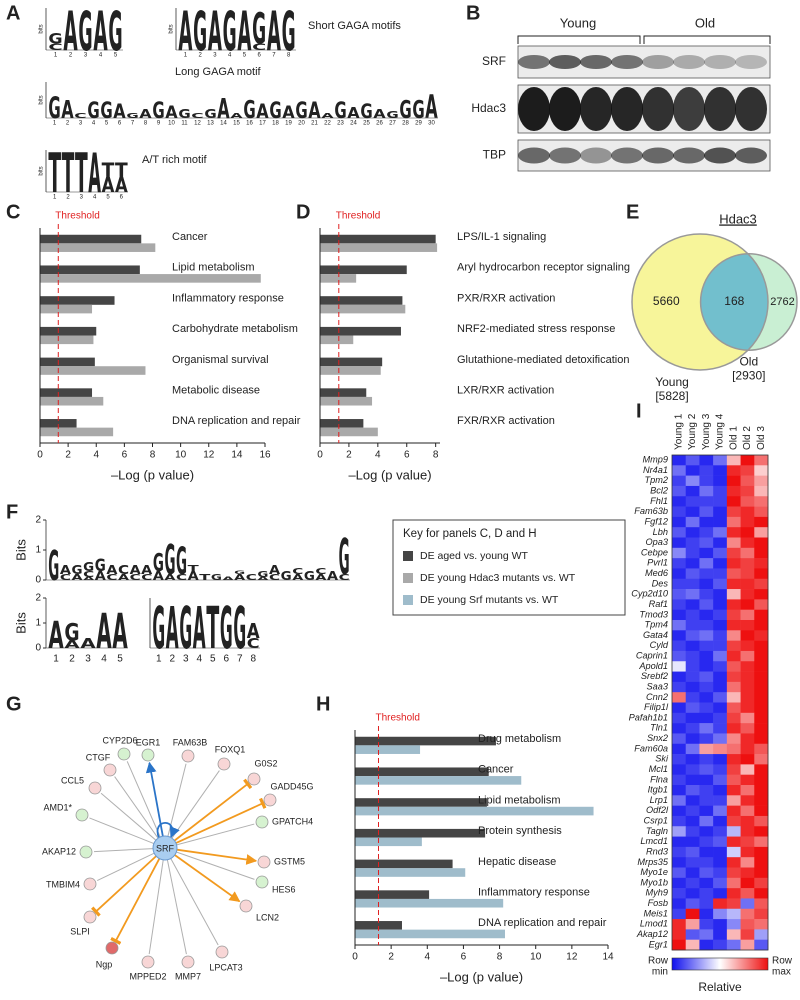 The width and height of the screenshot is (800, 1000). What do you see at coordinates (761, 438) in the screenshot?
I see `column-label: Old 3` at bounding box center [761, 438].